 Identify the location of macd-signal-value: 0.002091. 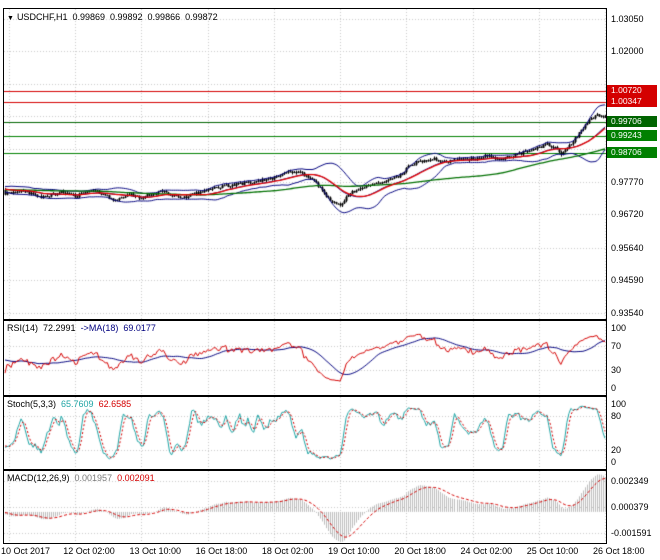
(136, 478).